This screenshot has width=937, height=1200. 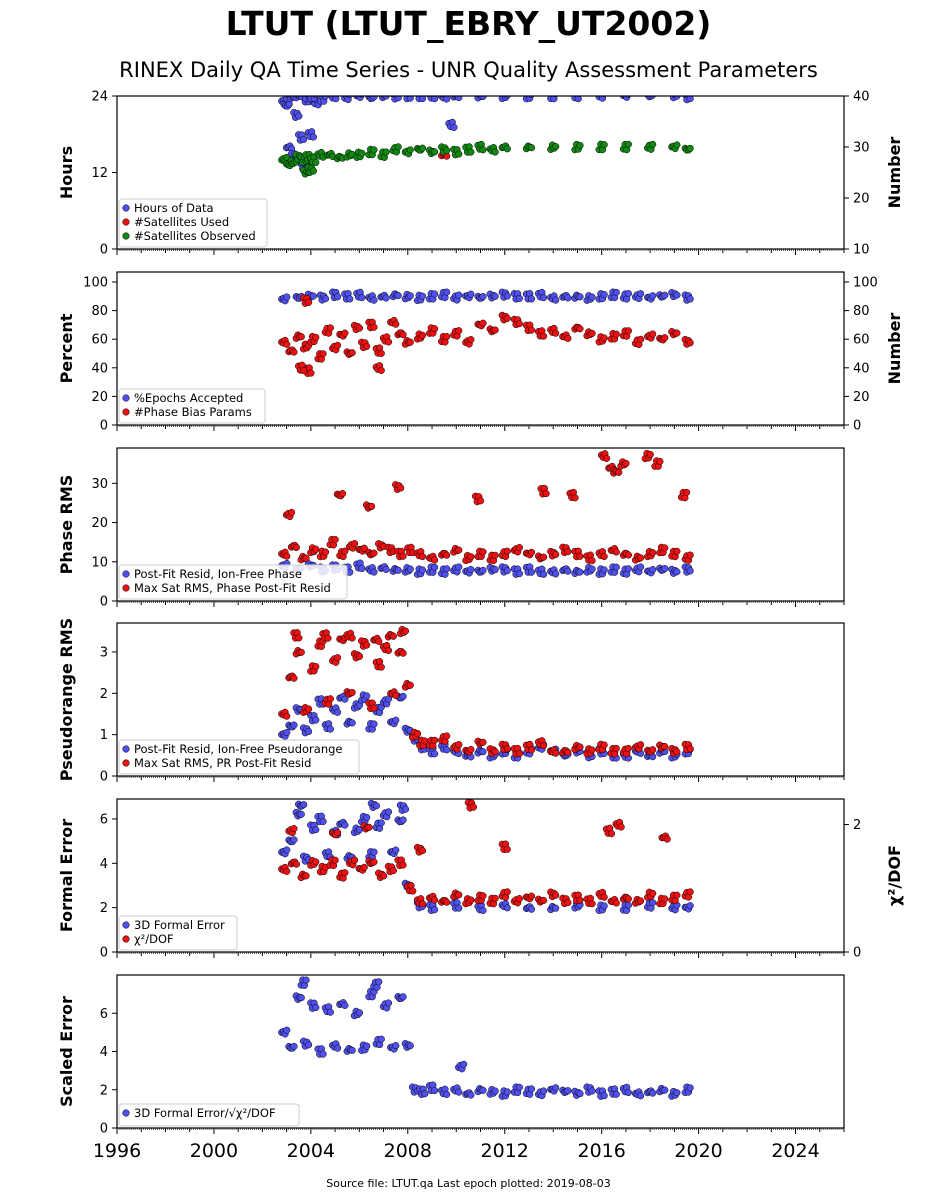 What do you see at coordinates (861, 368) in the screenshot?
I see `y2-tick-label: 40` at bounding box center [861, 368].